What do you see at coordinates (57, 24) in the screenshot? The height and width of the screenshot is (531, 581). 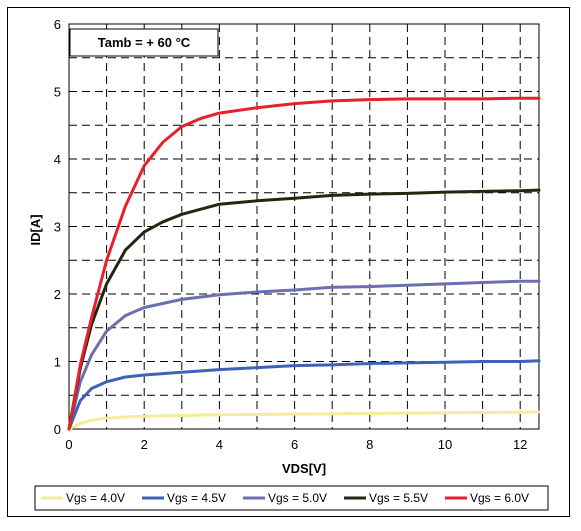 I see `y-tick-label: 6` at bounding box center [57, 24].